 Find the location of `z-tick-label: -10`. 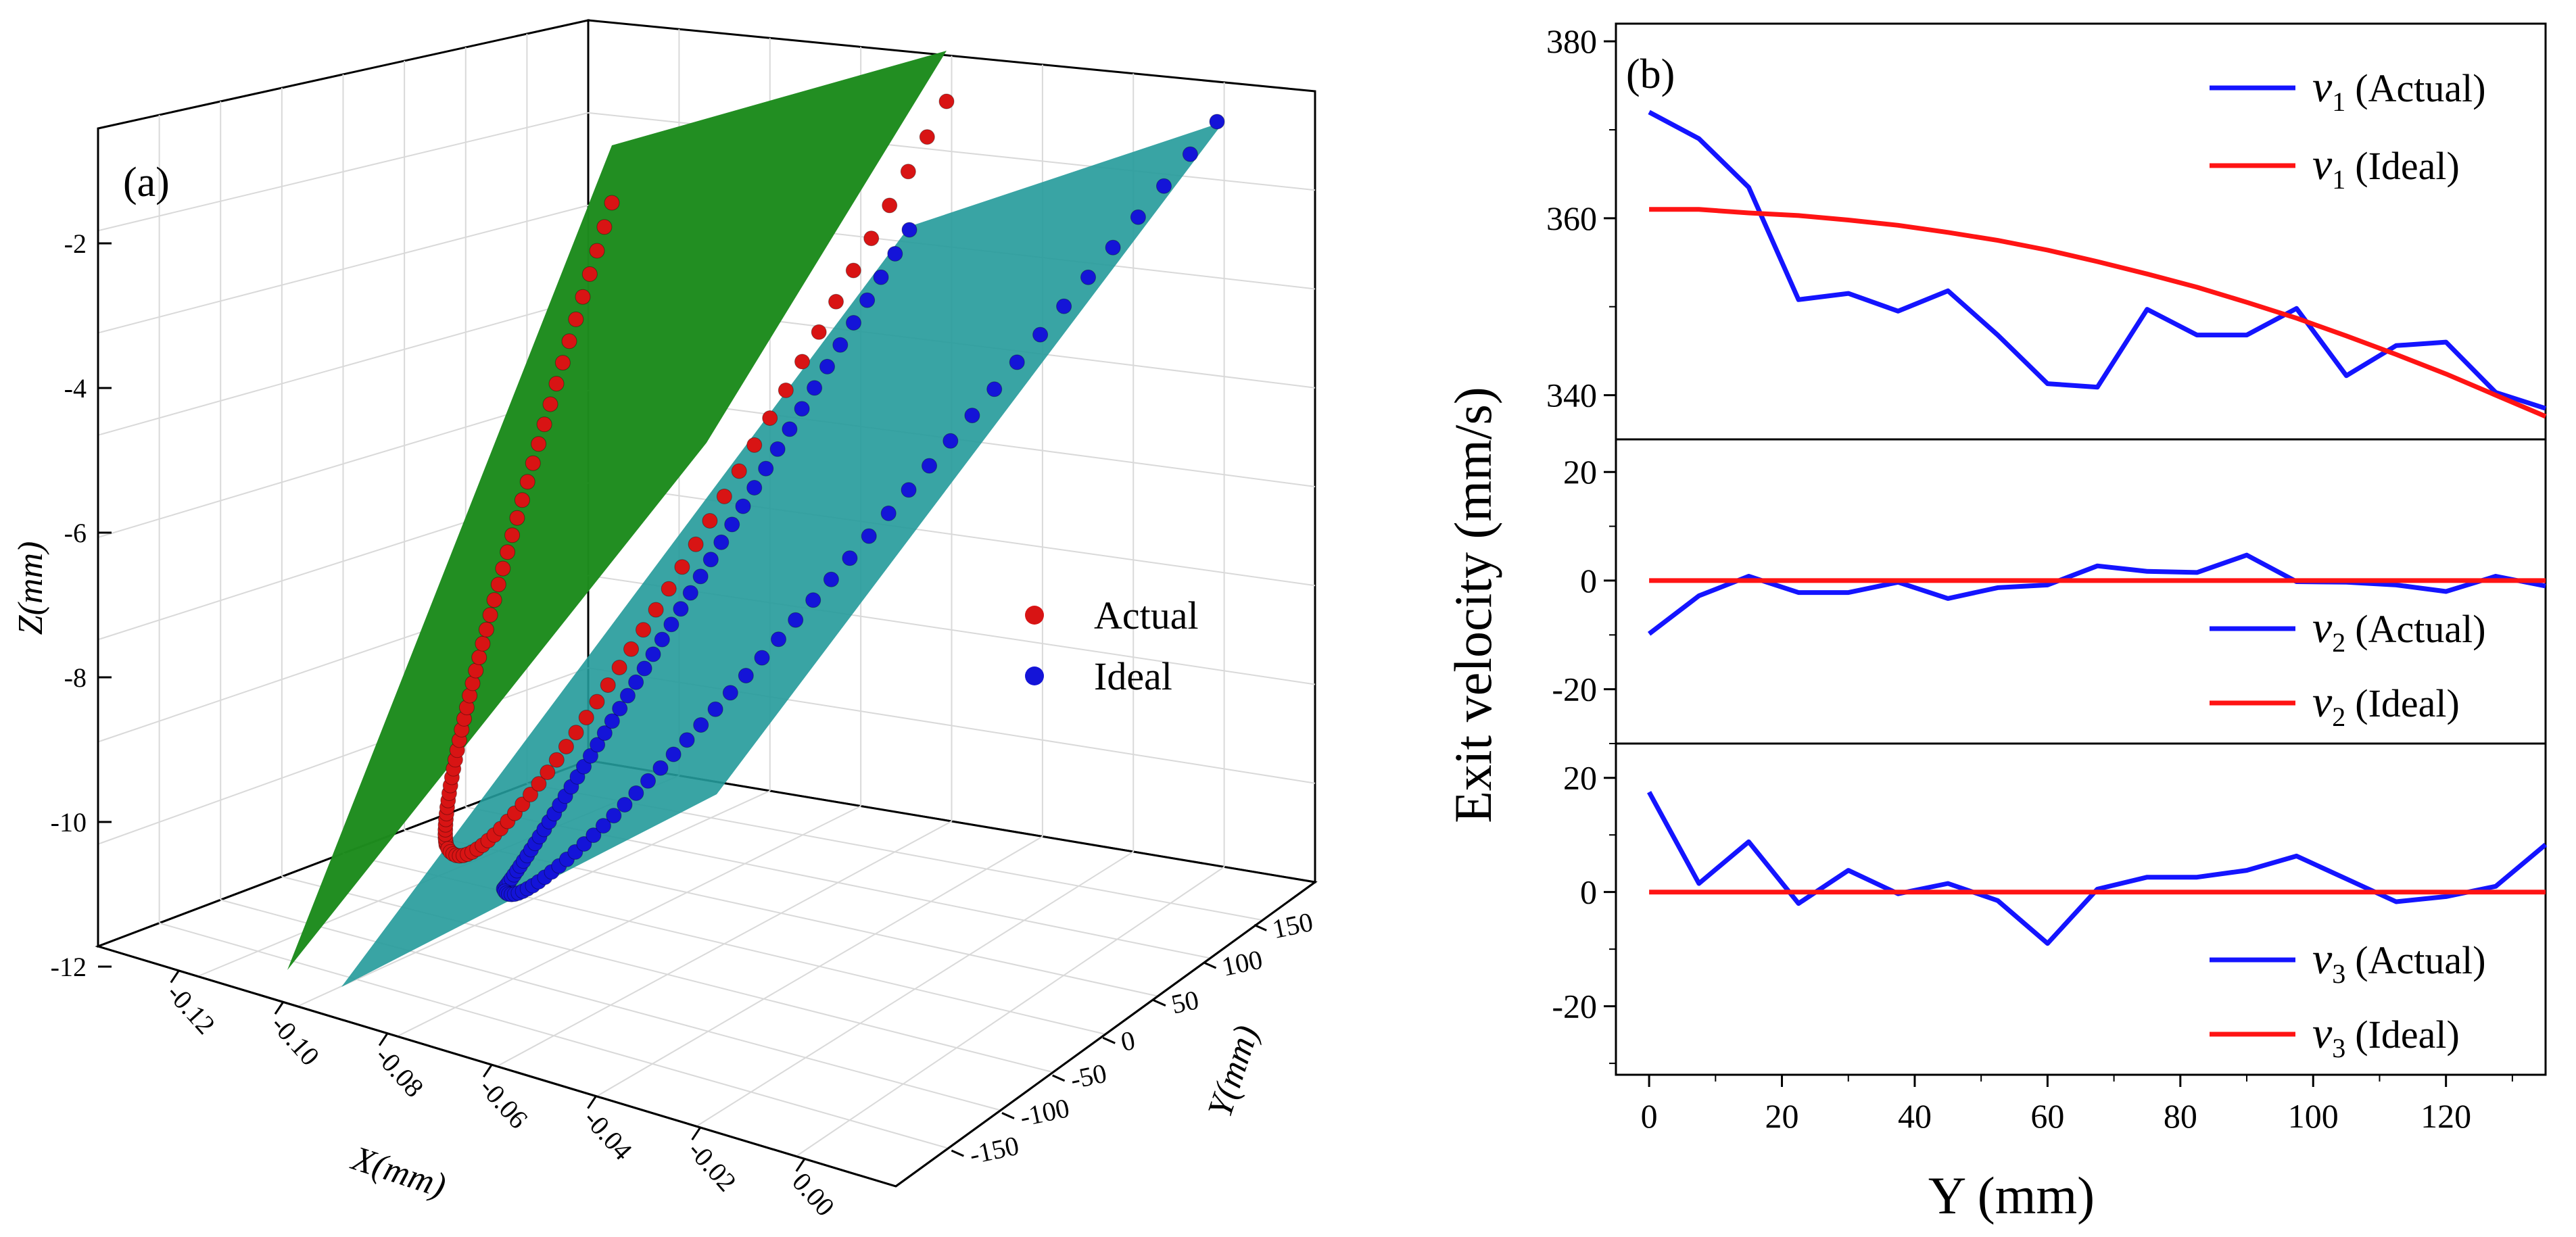

z-tick-label: -10 is located at coordinates (69, 823).